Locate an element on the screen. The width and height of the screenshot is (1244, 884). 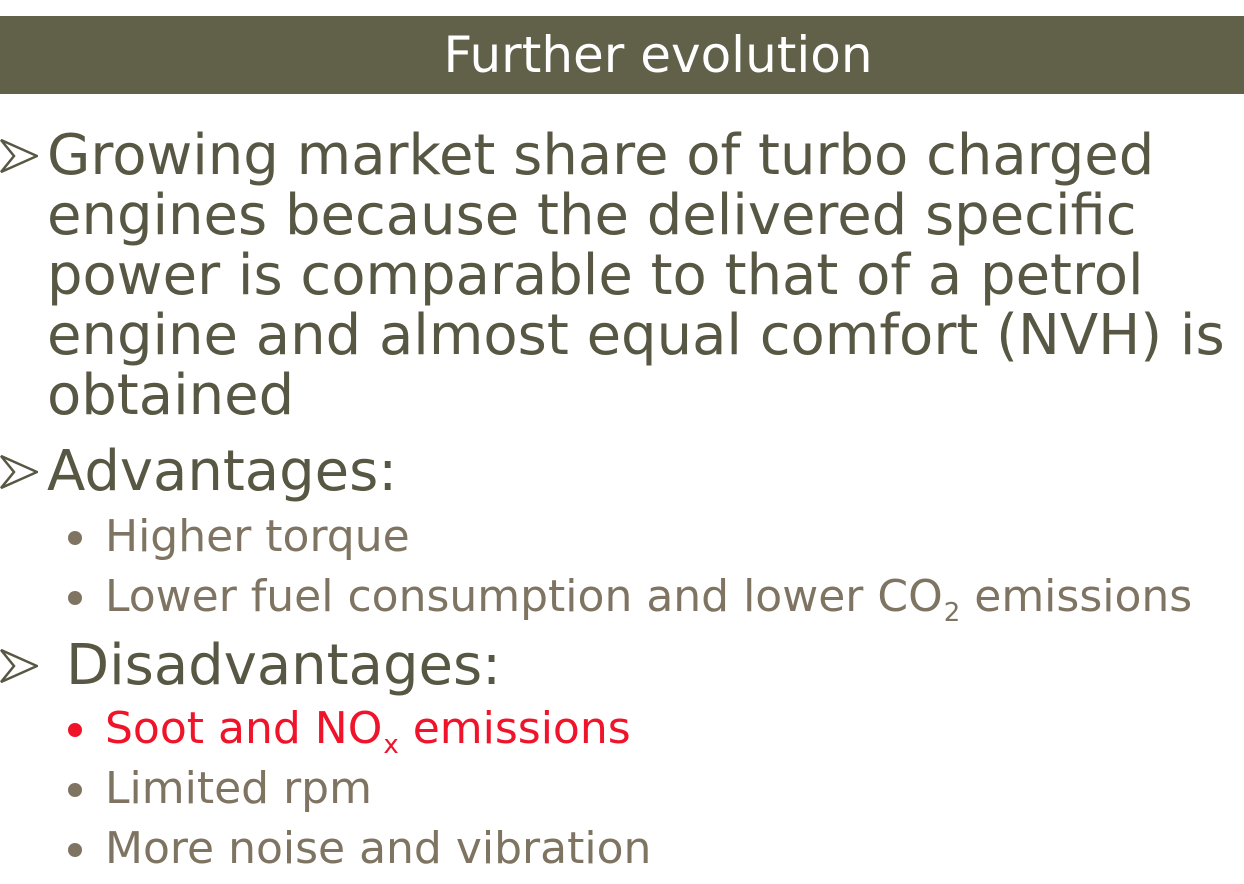
subscript: x is located at coordinates (391, 745).